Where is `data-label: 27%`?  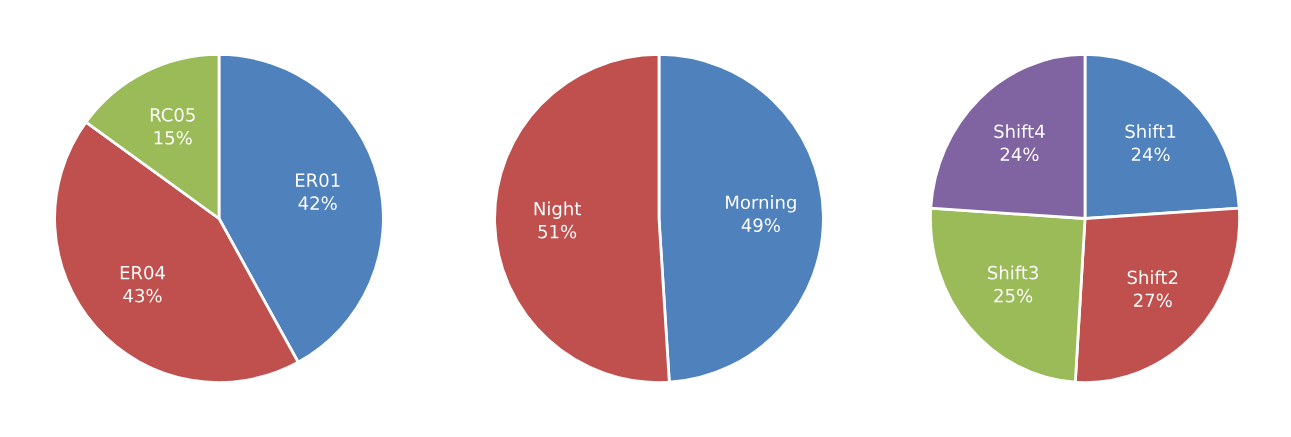
data-label: 27% is located at coordinates (1153, 300).